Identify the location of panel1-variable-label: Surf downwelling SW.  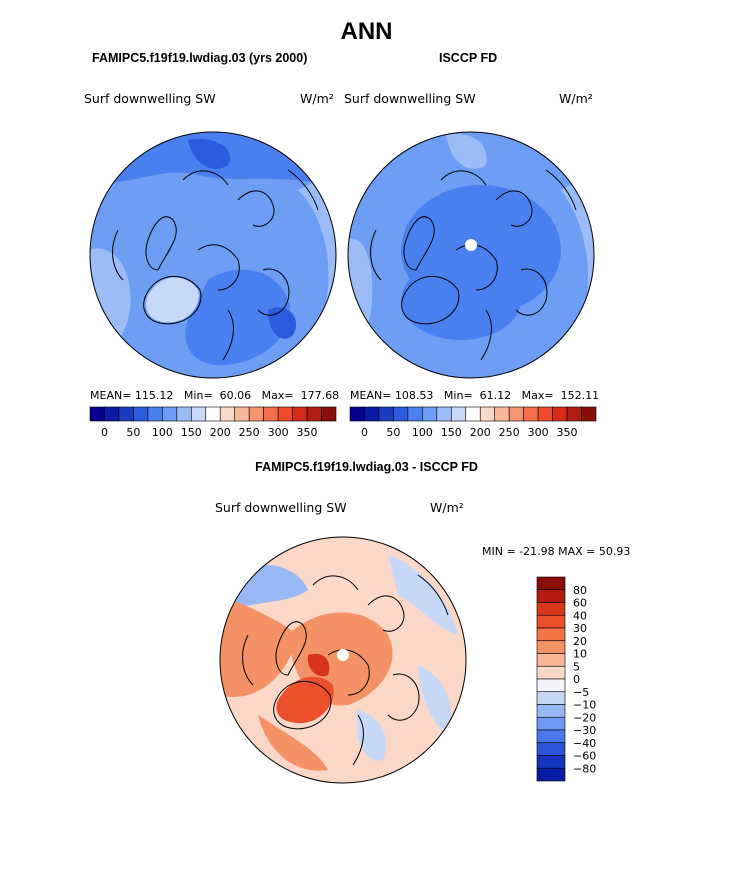
(150, 98).